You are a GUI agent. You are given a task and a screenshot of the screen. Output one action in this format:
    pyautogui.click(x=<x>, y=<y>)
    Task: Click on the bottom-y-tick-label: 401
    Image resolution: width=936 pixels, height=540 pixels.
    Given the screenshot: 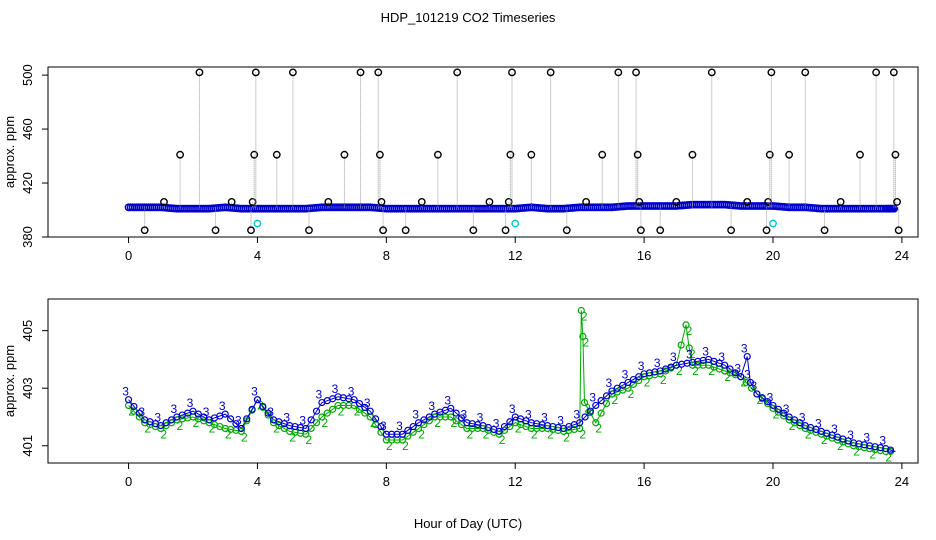 What is the action you would take?
    pyautogui.click(x=27, y=446)
    